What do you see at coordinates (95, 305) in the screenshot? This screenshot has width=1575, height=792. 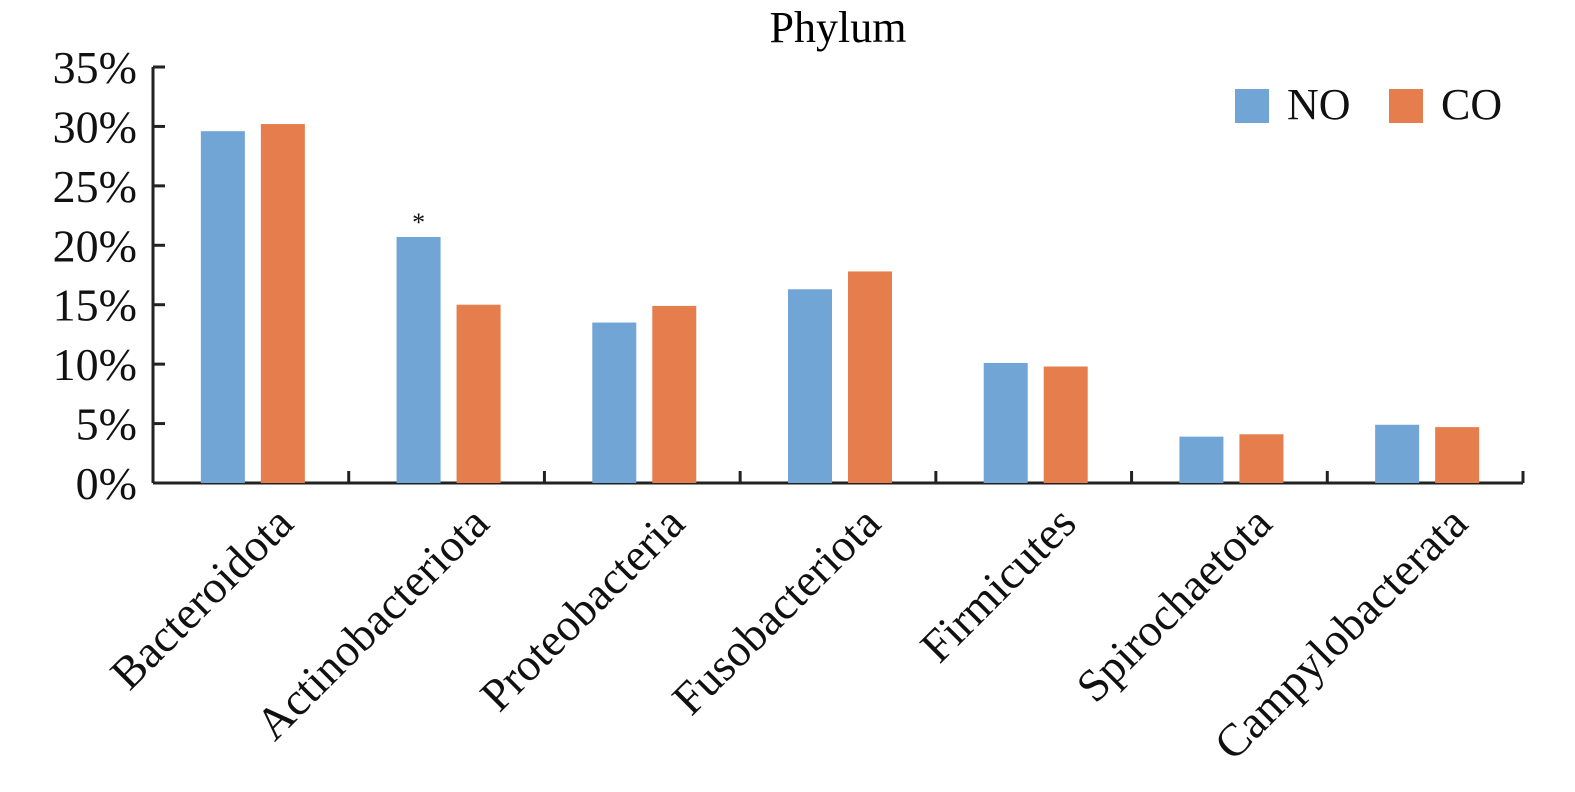 I see `y-tick-label: 15%` at bounding box center [95, 305].